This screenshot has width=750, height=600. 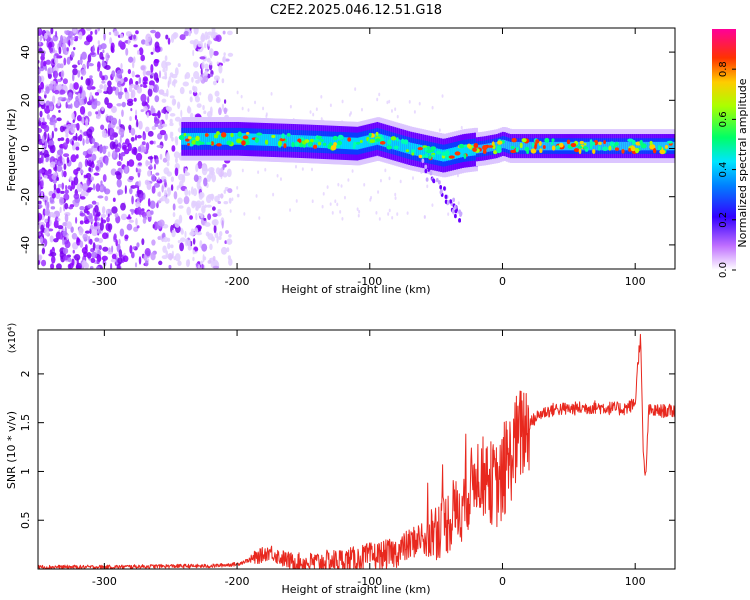 What do you see at coordinates (502, 281) in the screenshot?
I see `spectrogram-x-tick-label: 0` at bounding box center [502, 281].